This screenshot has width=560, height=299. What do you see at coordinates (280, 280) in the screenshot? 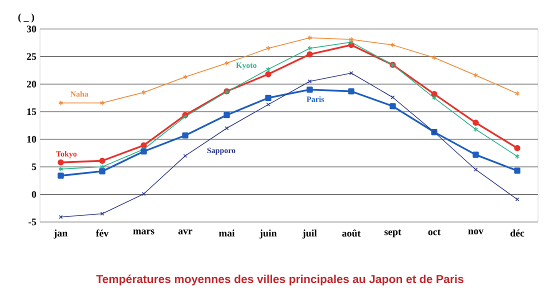
I see `text: Températures moyennes des villes principales au Japon et de Paris` at bounding box center [280, 280].